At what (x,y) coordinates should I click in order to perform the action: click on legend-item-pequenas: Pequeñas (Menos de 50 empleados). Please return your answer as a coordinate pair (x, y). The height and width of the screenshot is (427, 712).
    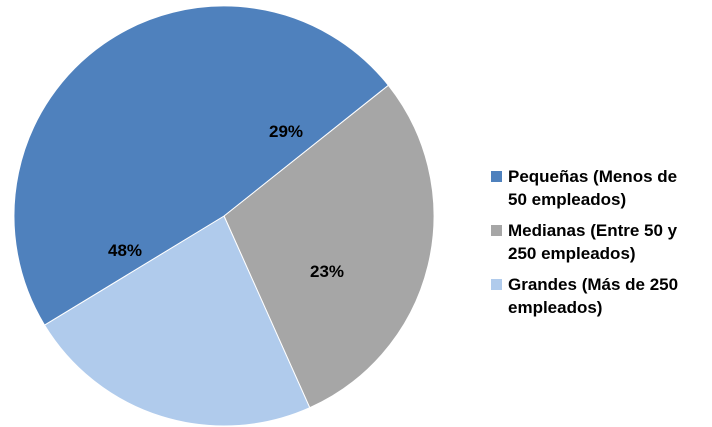
    Looking at the image, I should click on (601, 188).